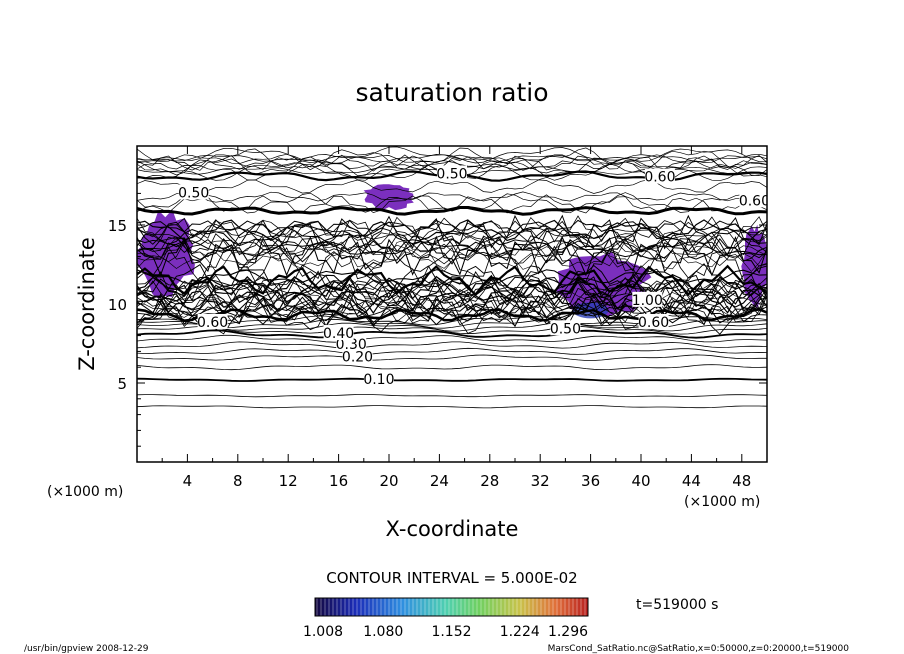 This screenshot has height=654, width=904. Describe the element at coordinates (117, 226) in the screenshot. I see `y-tick-label: 15` at that location.